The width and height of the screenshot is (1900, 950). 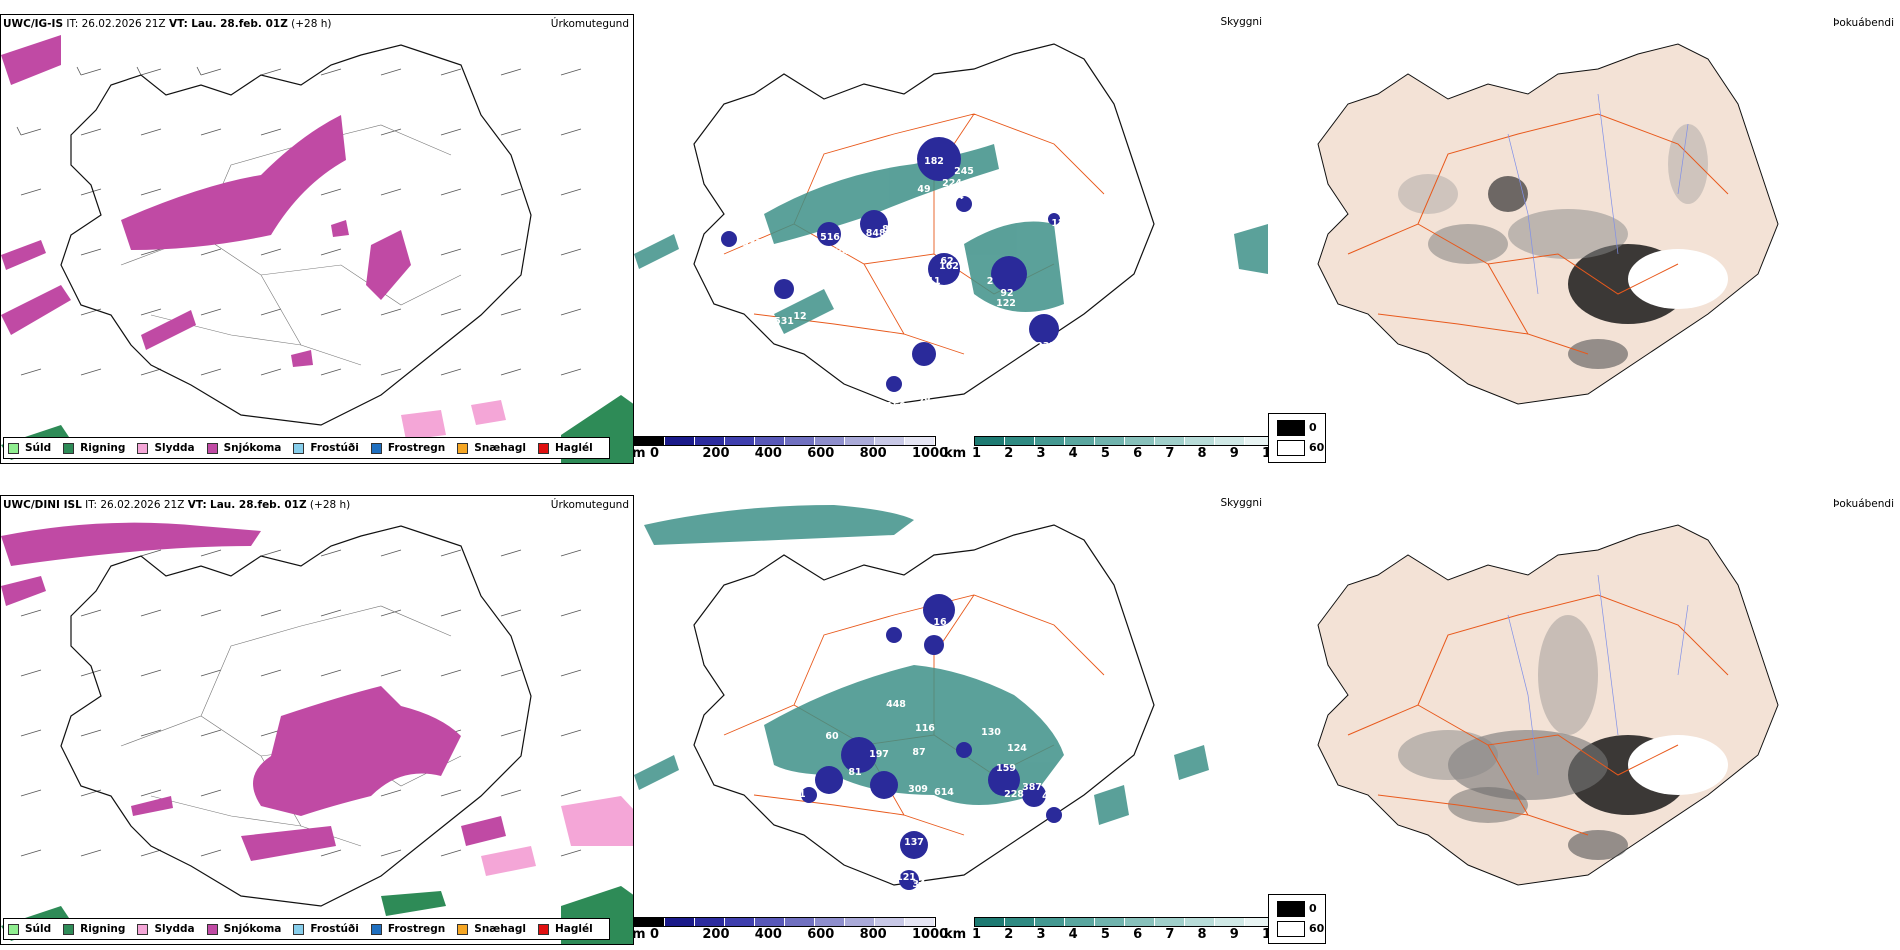 I want to click on ceiling-label: 264, so click(x=954, y=196).